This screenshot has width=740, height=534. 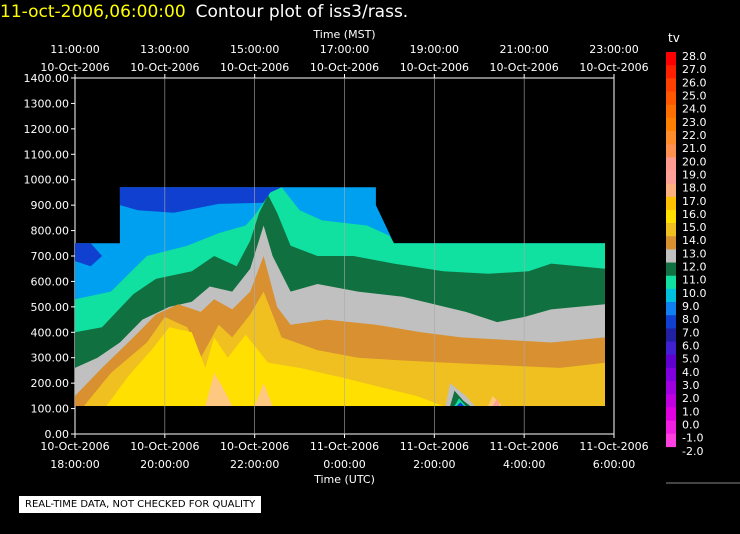 What do you see at coordinates (691, 306) in the screenshot?
I see `colorbar-tick-label: 9.0` at bounding box center [691, 306].